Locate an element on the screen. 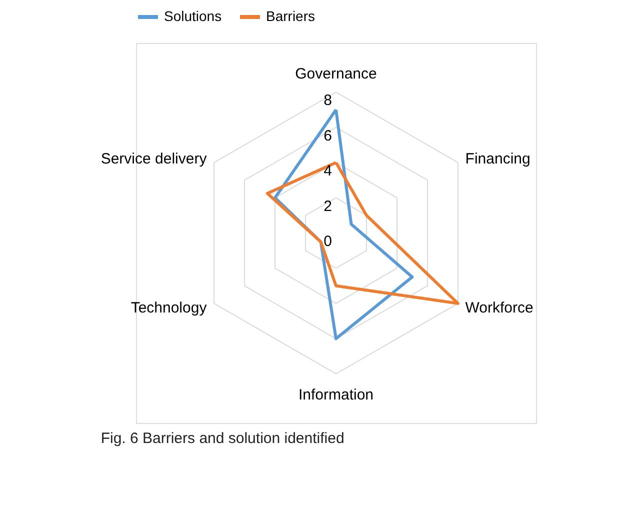 This screenshot has height=519, width=627. spoke-label: Workforce is located at coordinates (499, 308).